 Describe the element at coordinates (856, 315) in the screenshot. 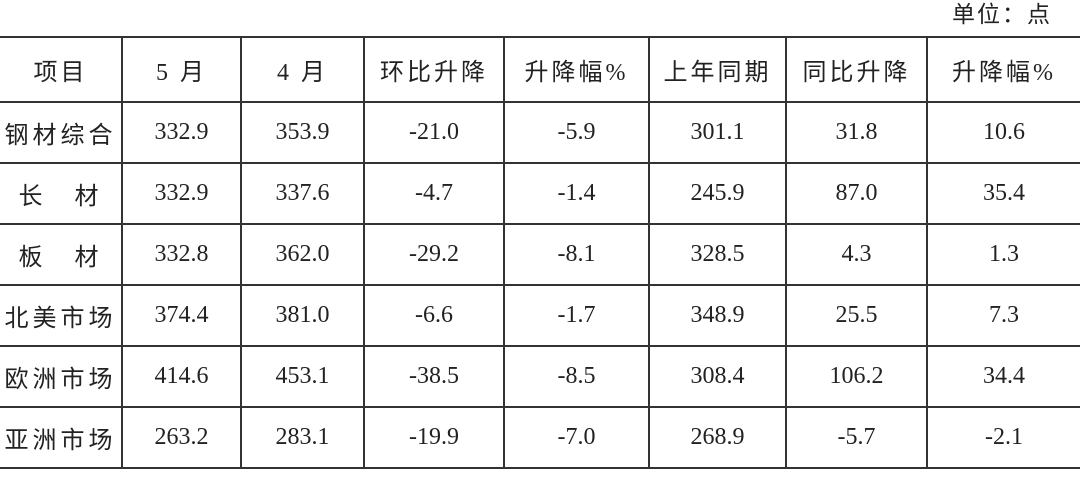

I see `table-cell: 25.5` at that location.